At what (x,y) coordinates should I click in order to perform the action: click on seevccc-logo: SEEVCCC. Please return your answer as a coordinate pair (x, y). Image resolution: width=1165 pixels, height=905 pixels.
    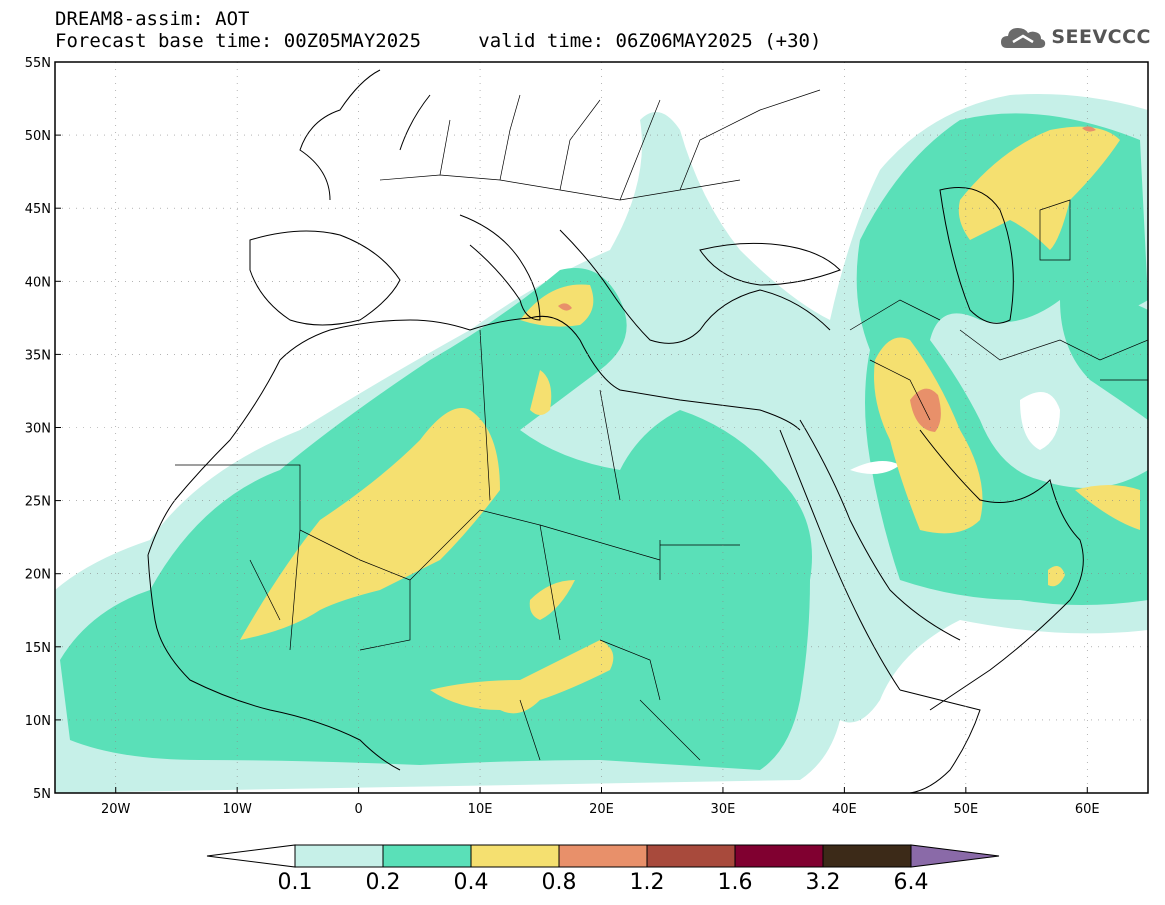
    Looking at the image, I should click on (1075, 37).